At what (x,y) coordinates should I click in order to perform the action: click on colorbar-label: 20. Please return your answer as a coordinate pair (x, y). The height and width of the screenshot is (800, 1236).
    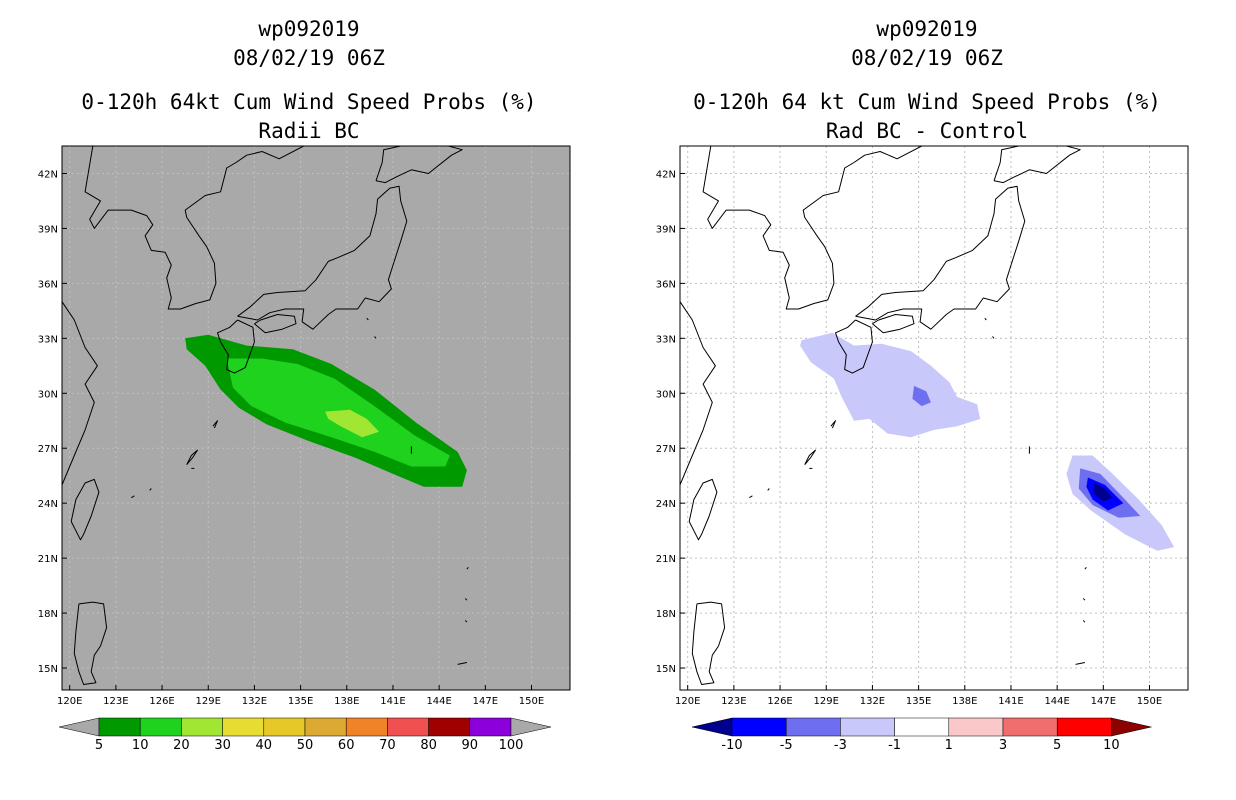
    Looking at the image, I should click on (181, 745).